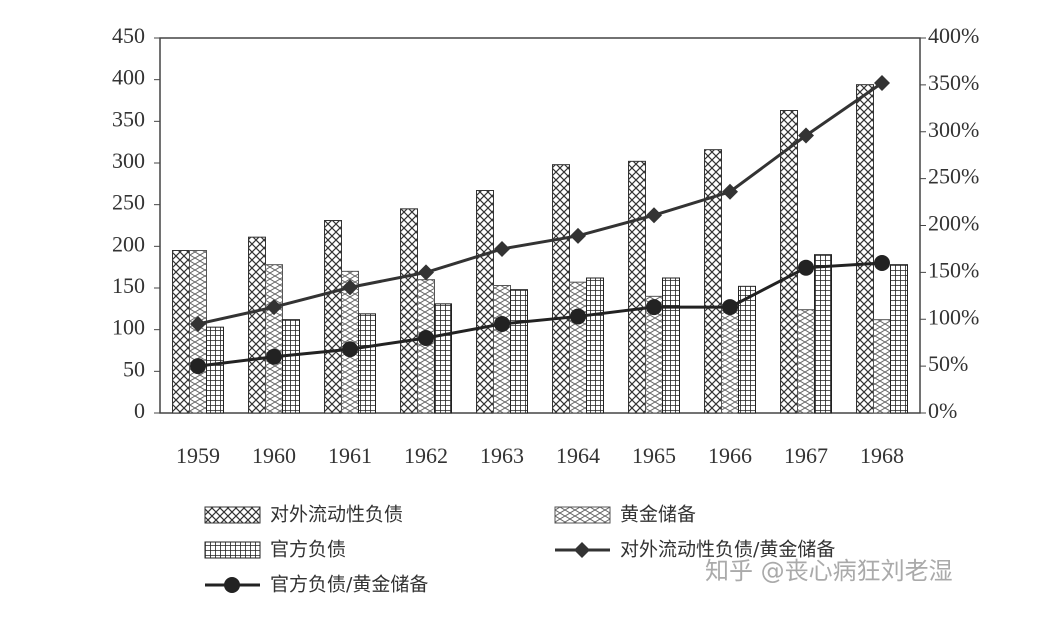  What do you see at coordinates (727, 550) in the screenshot?
I see `legend-label: 对外流动性负债/黄金储备` at bounding box center [727, 550].